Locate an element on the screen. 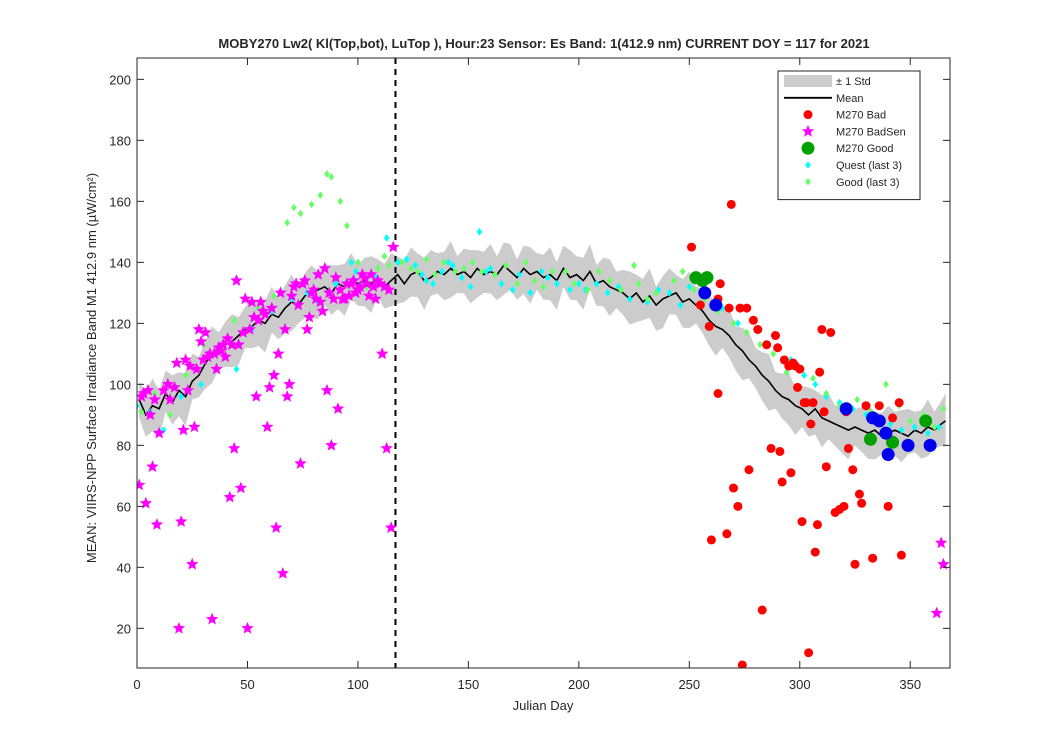 The width and height of the screenshot is (1050, 755). x-tick-label: 250 is located at coordinates (689, 684).